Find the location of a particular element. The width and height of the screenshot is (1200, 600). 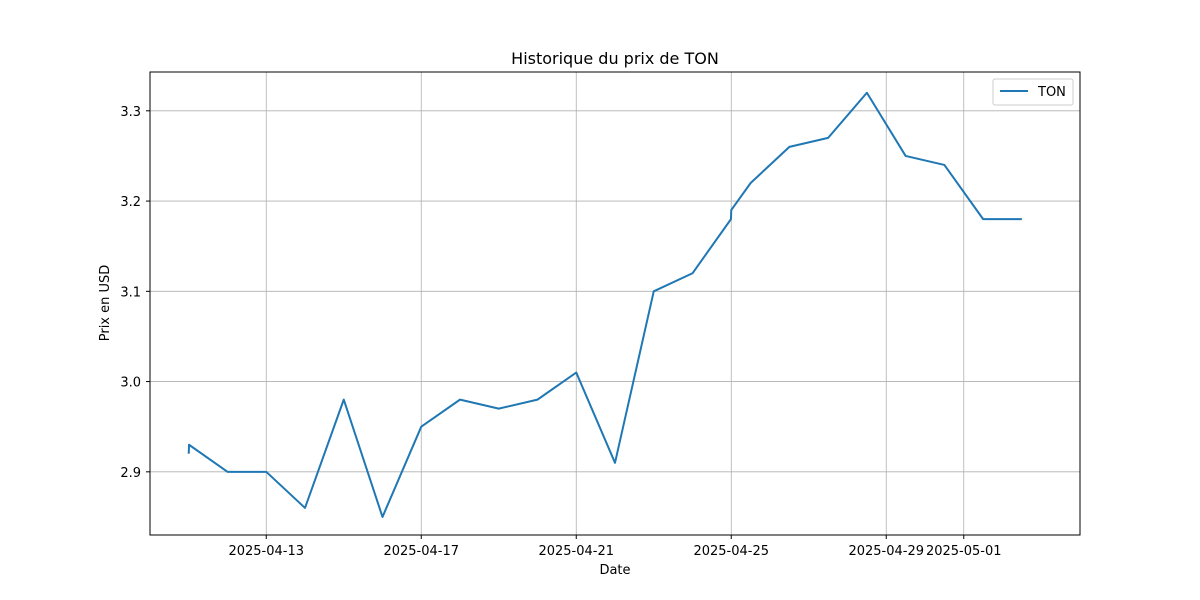

x-axis-label: Date is located at coordinates (614, 570).